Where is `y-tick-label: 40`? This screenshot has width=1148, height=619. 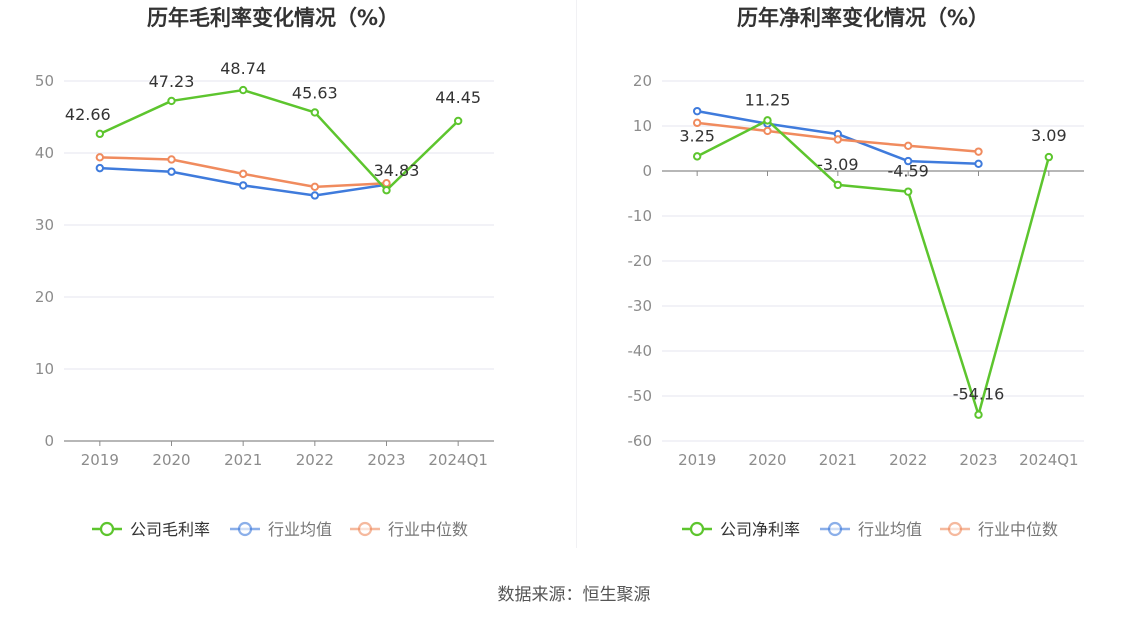
y-tick-label: 40 is located at coordinates (44, 153).